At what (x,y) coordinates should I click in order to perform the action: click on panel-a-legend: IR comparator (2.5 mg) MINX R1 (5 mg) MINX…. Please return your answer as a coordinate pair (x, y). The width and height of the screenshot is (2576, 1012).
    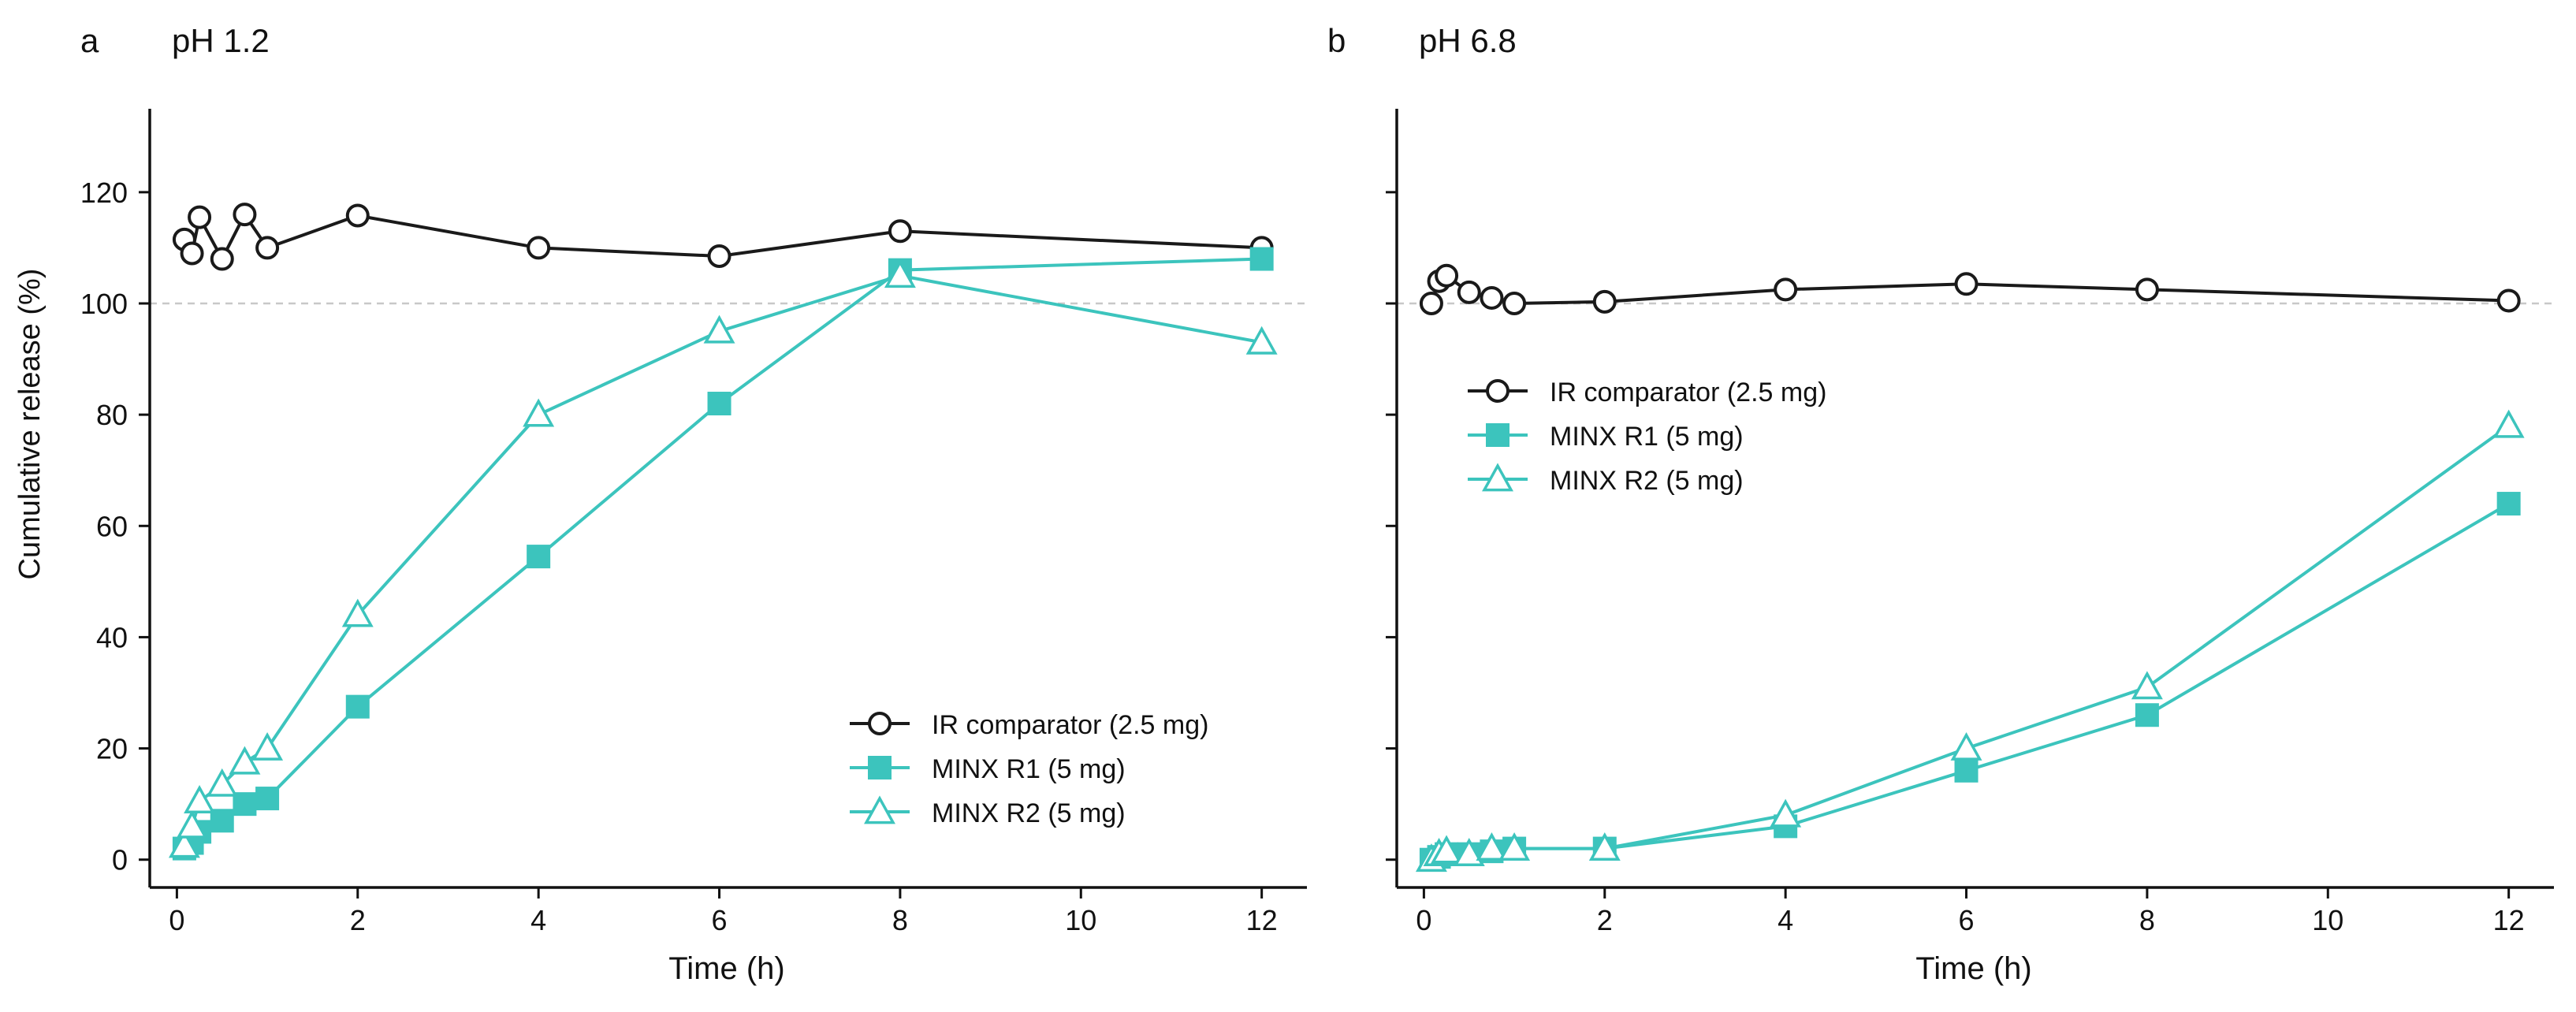
    Looking at the image, I should click on (1029, 769).